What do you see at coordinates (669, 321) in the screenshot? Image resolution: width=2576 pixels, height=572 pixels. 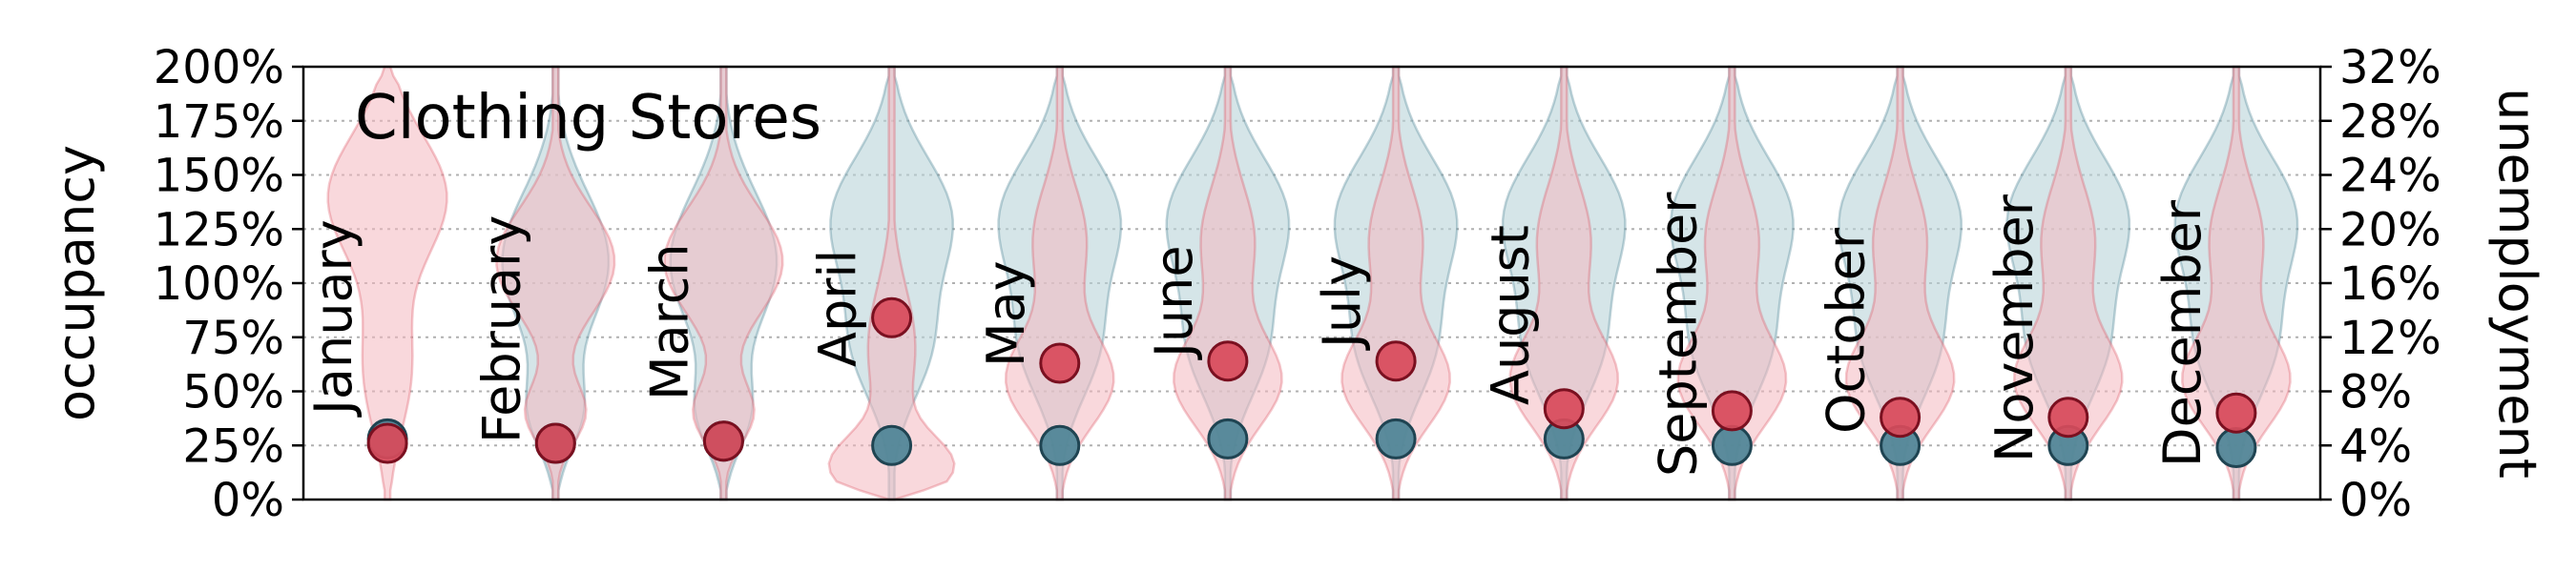 I see `month-label: March` at bounding box center [669, 321].